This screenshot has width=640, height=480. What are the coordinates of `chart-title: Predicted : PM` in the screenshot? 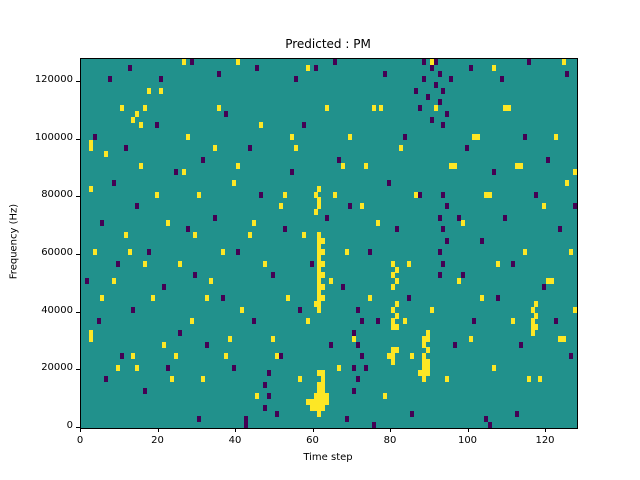 It's located at (328, 44).